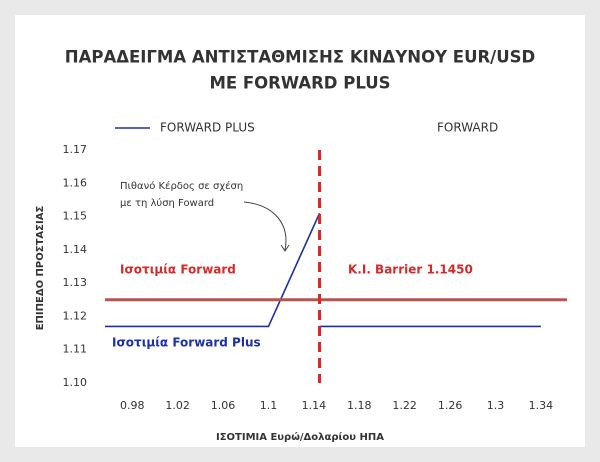 Image resolution: width=600 pixels, height=462 pixels. Describe the element at coordinates (410, 270) in the screenshot. I see `annotation: K.I. Barrier 1.1450` at that location.